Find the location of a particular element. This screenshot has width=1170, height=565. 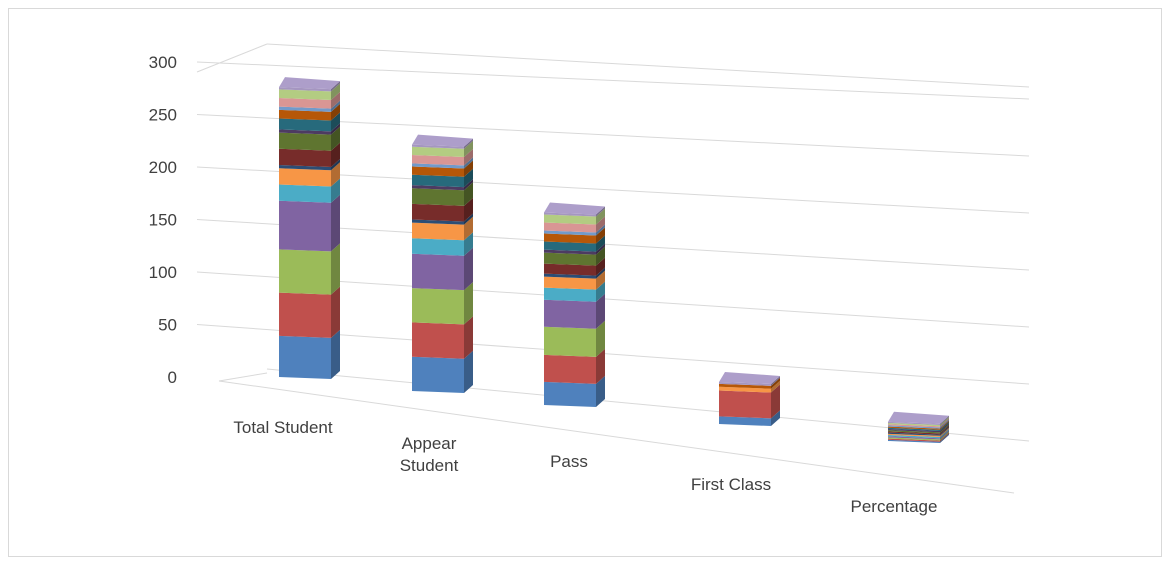

floor-front-edge is located at coordinates (616, 437).